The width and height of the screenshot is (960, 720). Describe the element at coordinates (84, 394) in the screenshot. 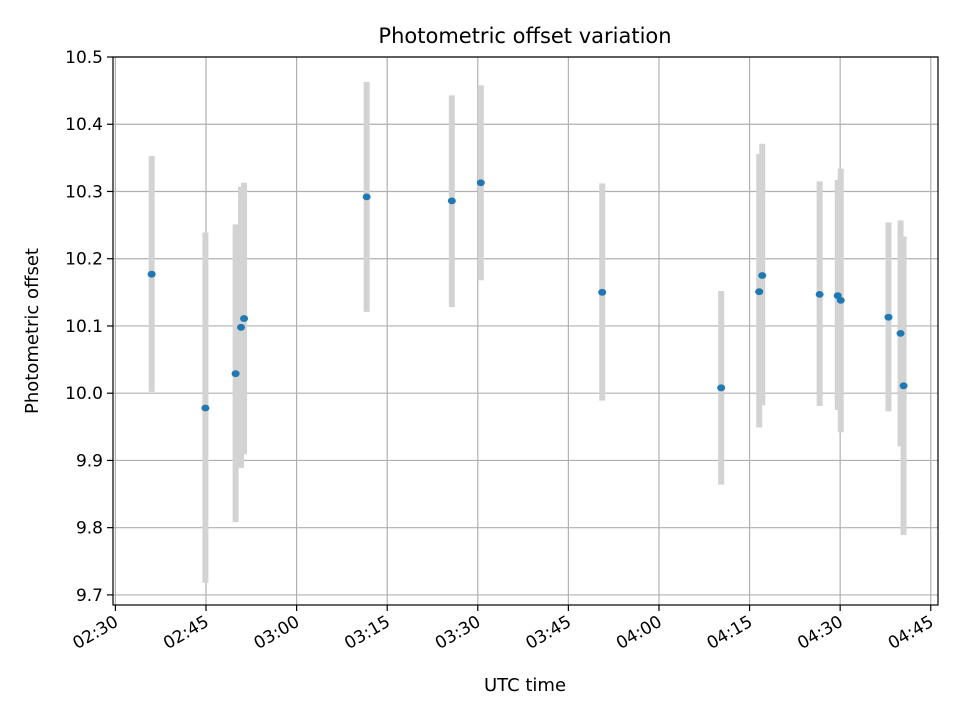

I see `y-tick-label: 10.0` at that location.